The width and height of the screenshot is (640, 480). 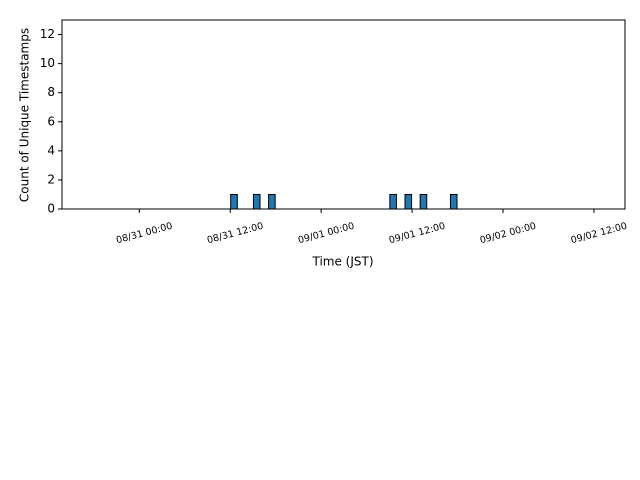 I want to click on y-tick-label: 6, so click(x=51, y=121).